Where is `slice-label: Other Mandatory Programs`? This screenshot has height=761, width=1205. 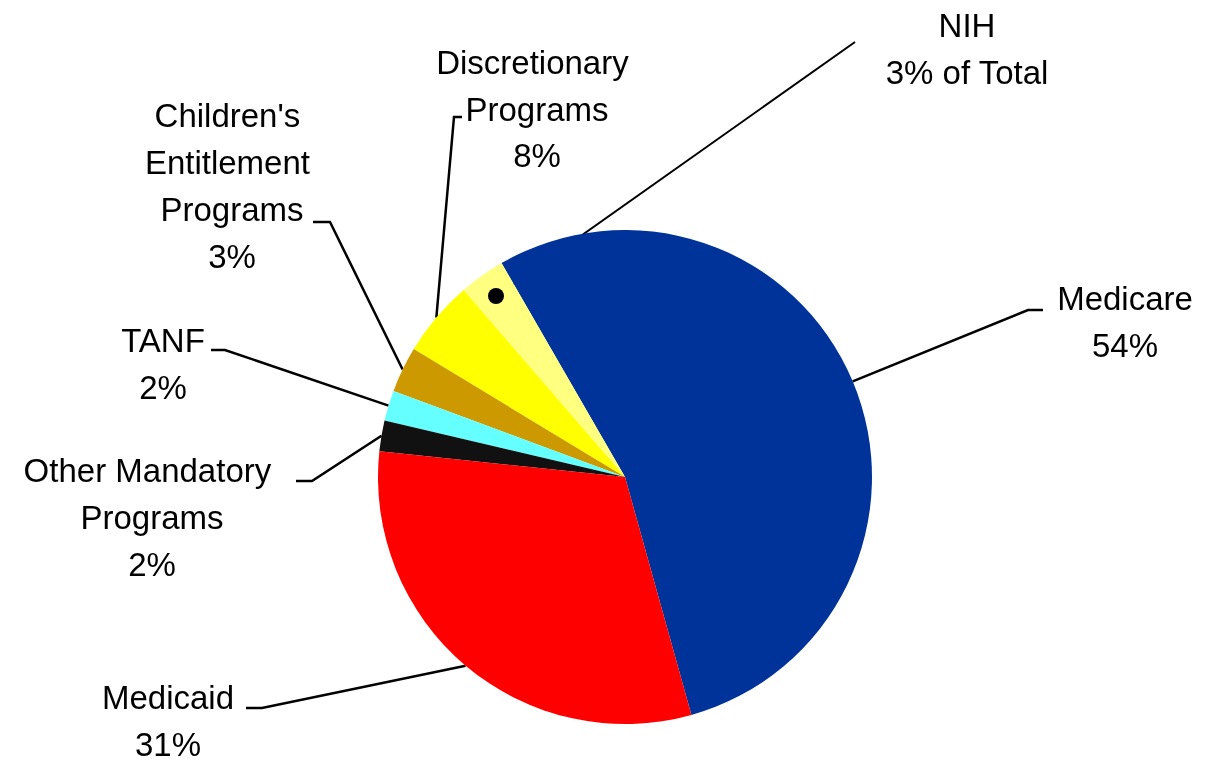
slice-label: Other Mandatory Programs is located at coordinates (152, 493).